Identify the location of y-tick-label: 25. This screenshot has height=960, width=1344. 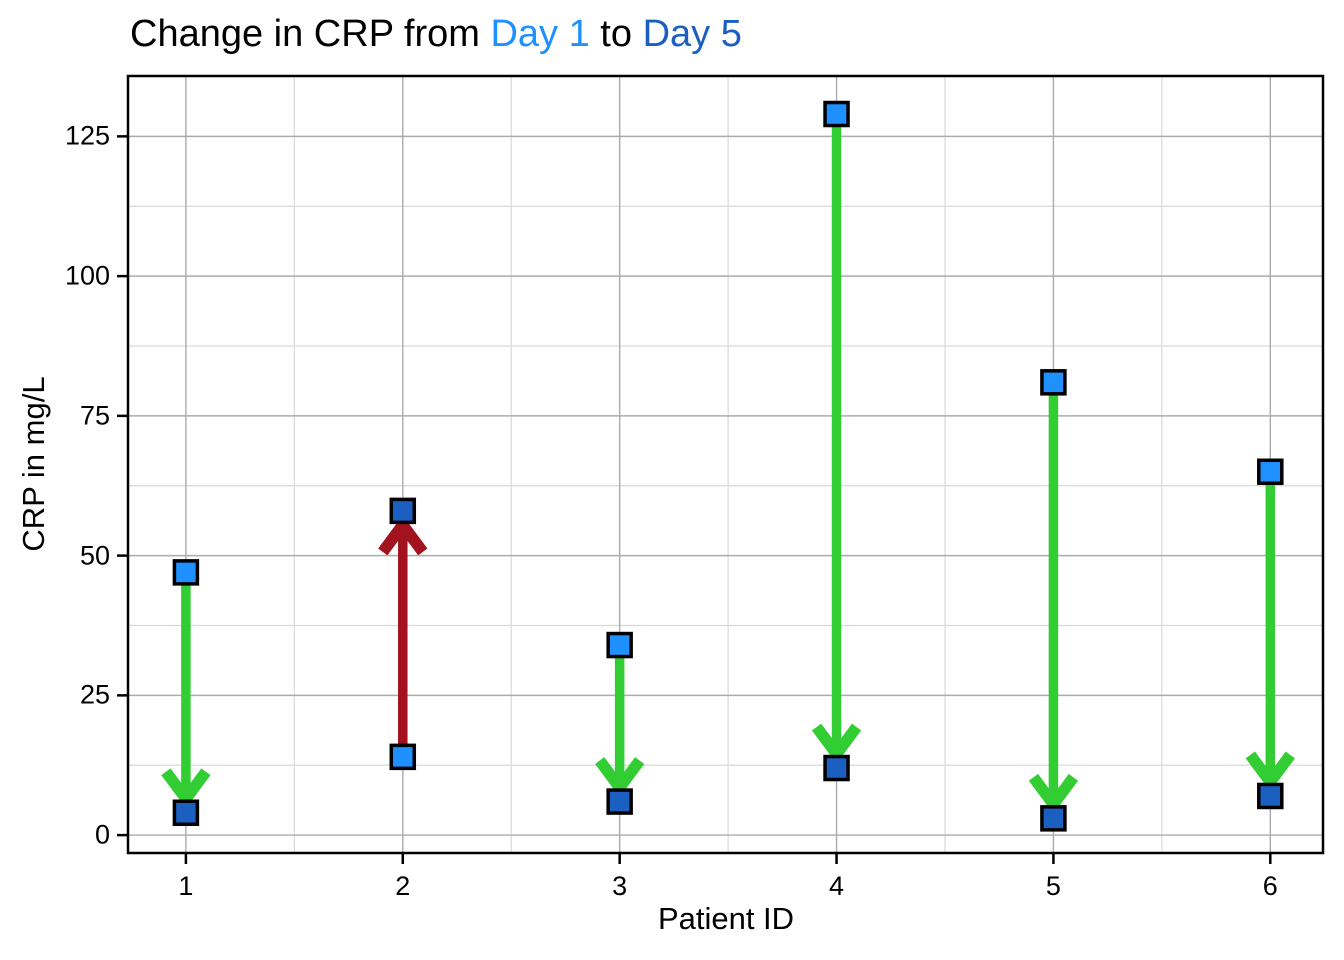
(94, 694).